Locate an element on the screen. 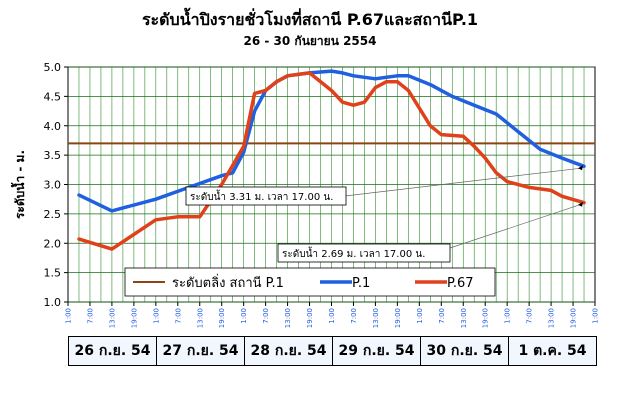 The image size is (620, 404). y-tick-label: 2.0 is located at coordinates (53, 243).